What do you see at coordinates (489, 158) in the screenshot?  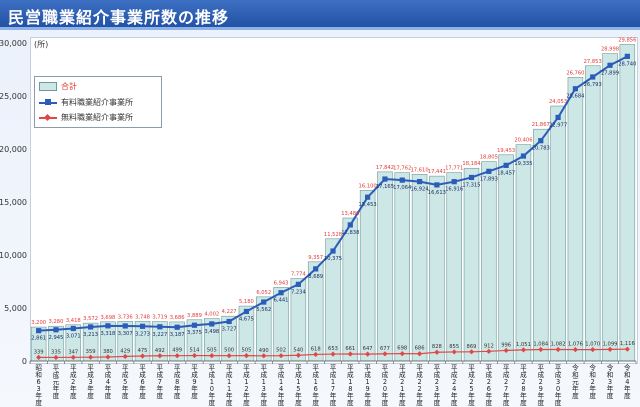 I see `data-label-total: 18,805` at bounding box center [489, 158].